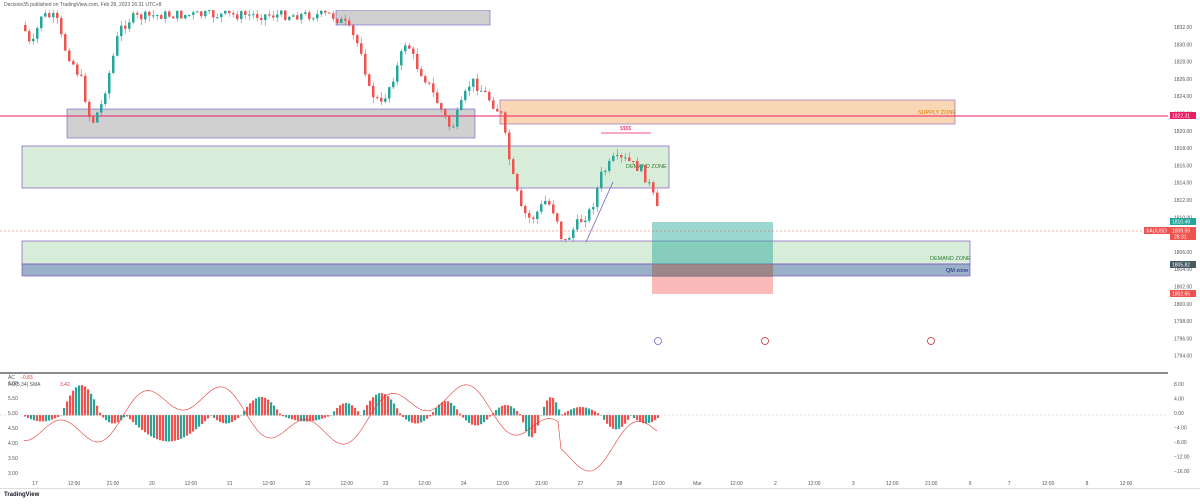  I want to click on qm-zone, so click(496, 270).